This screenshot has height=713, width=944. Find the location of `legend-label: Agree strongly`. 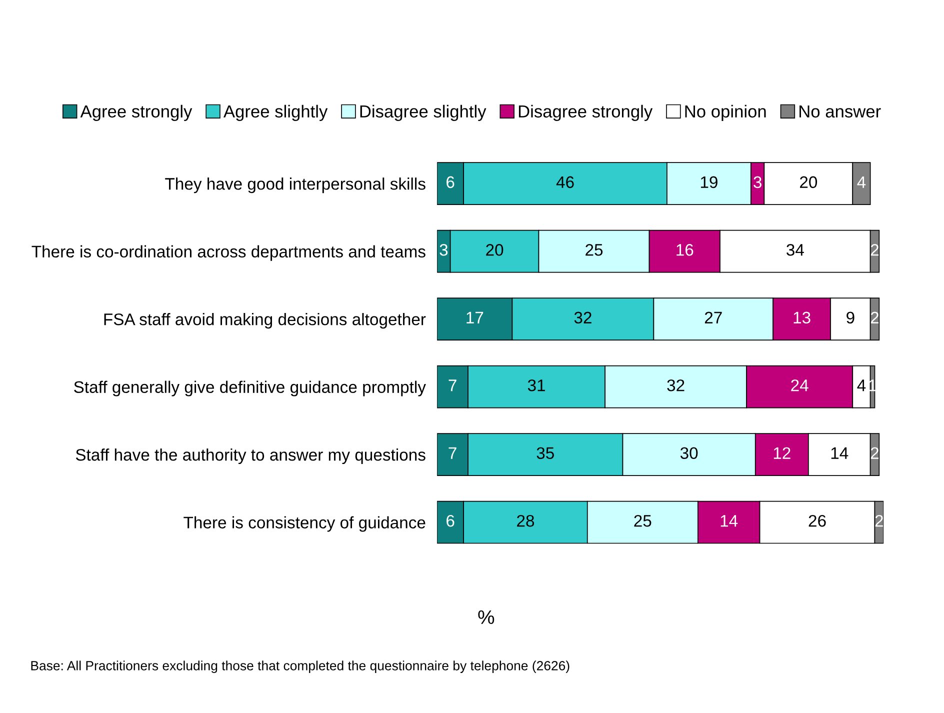

legend-label: Agree strongly is located at coordinates (136, 113).